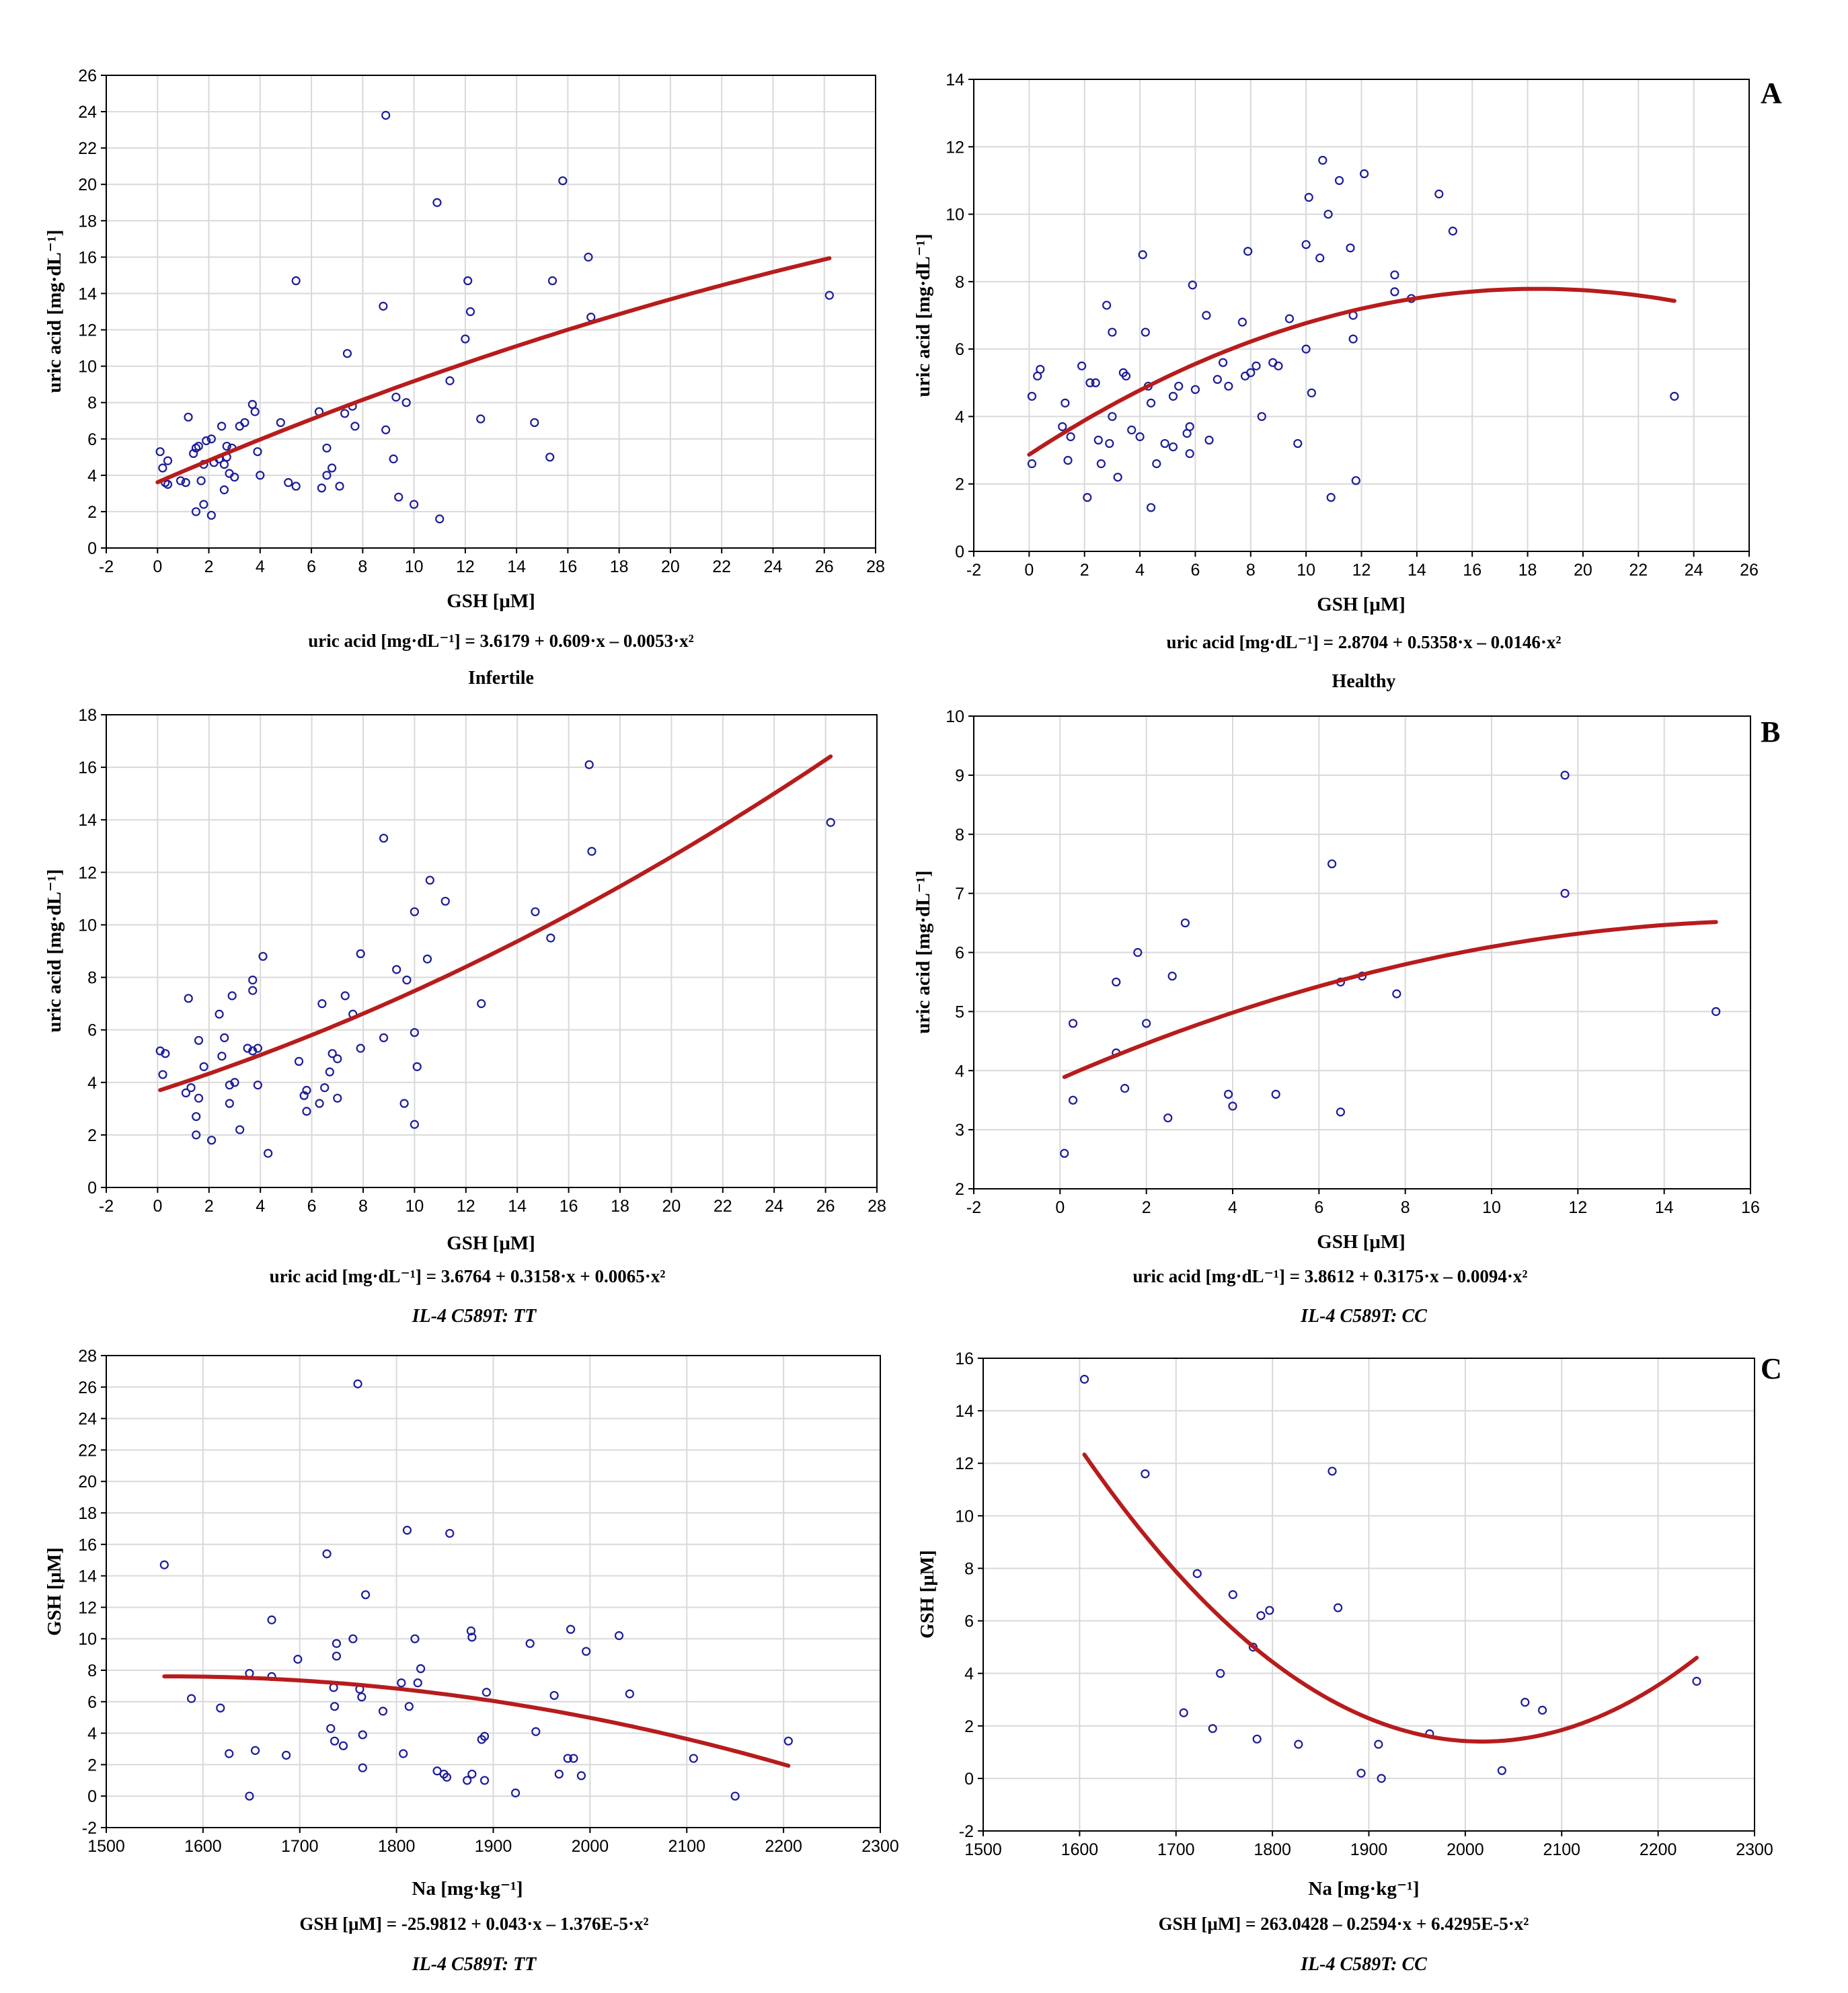 Image resolution: width=1848 pixels, height=1993 pixels. Describe the element at coordinates (924, 951) in the screenshot. I see `y-axis-title: uric acid [mg·dL⁻¹]` at that location.